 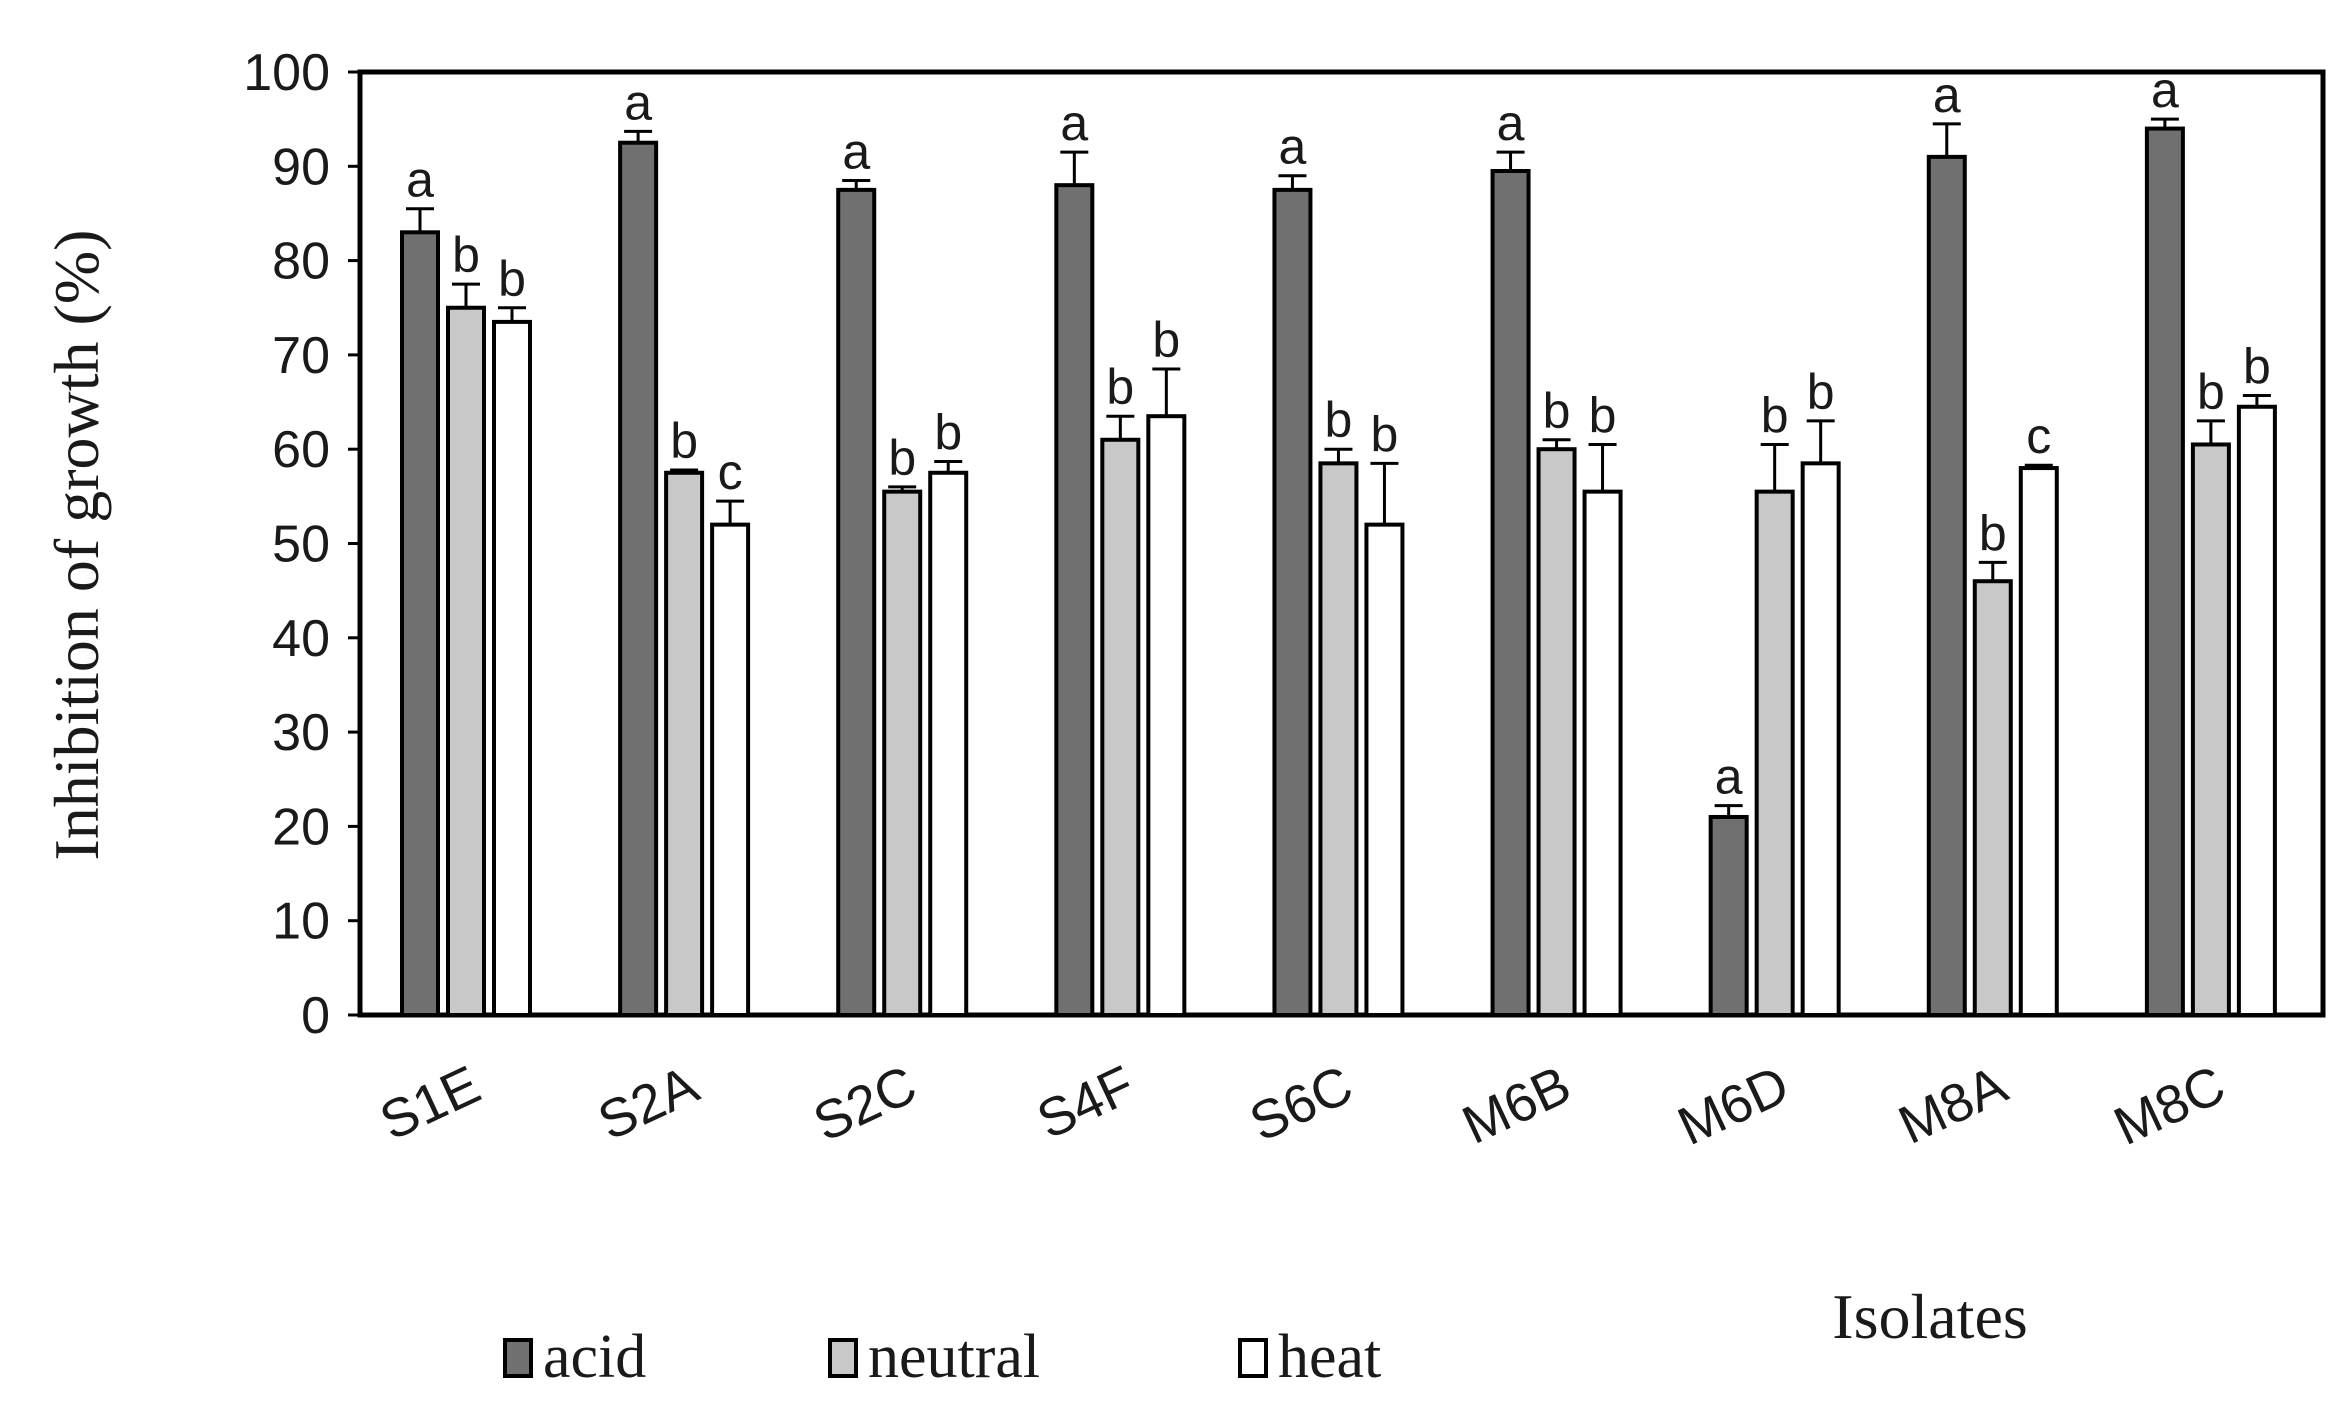 What do you see at coordinates (954, 1357) in the screenshot?
I see `legend-label-neutral: neutral` at bounding box center [954, 1357].